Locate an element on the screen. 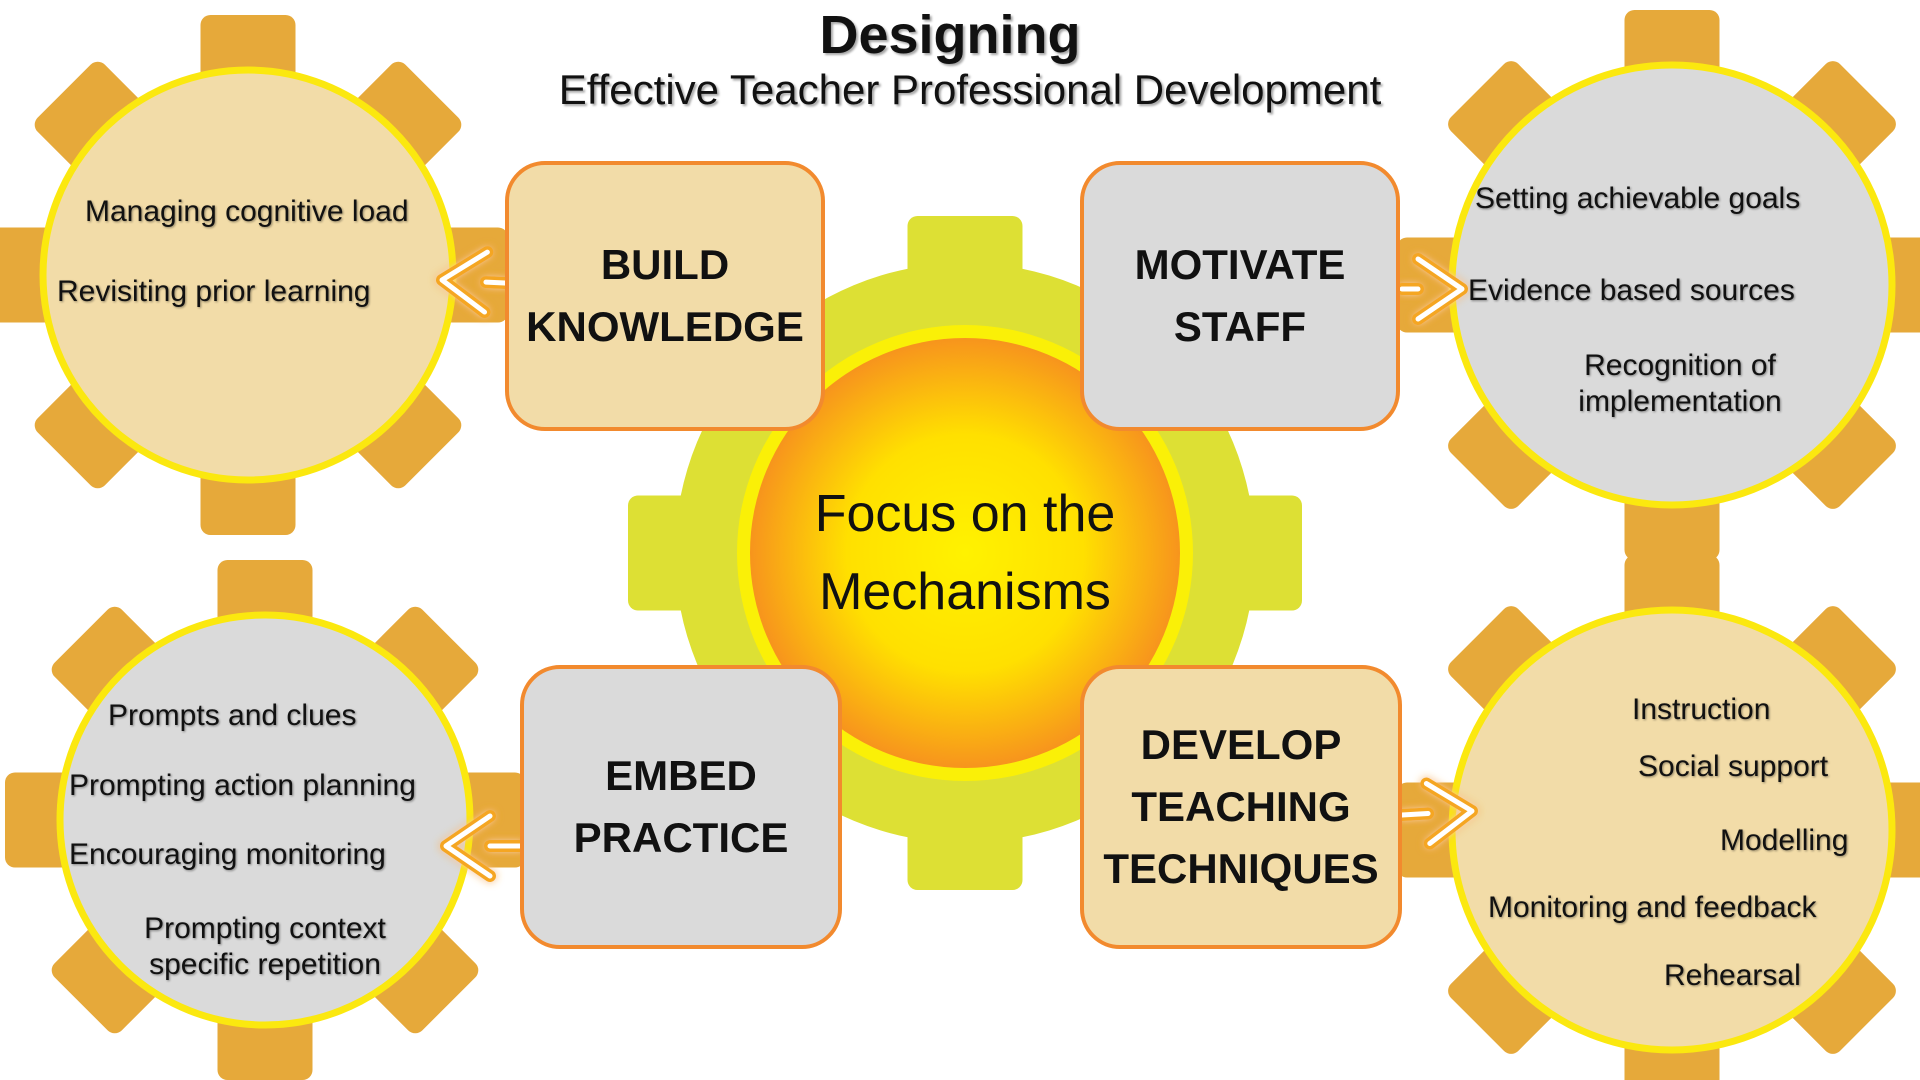  center-line-1: Focus on the is located at coordinates (965, 514).